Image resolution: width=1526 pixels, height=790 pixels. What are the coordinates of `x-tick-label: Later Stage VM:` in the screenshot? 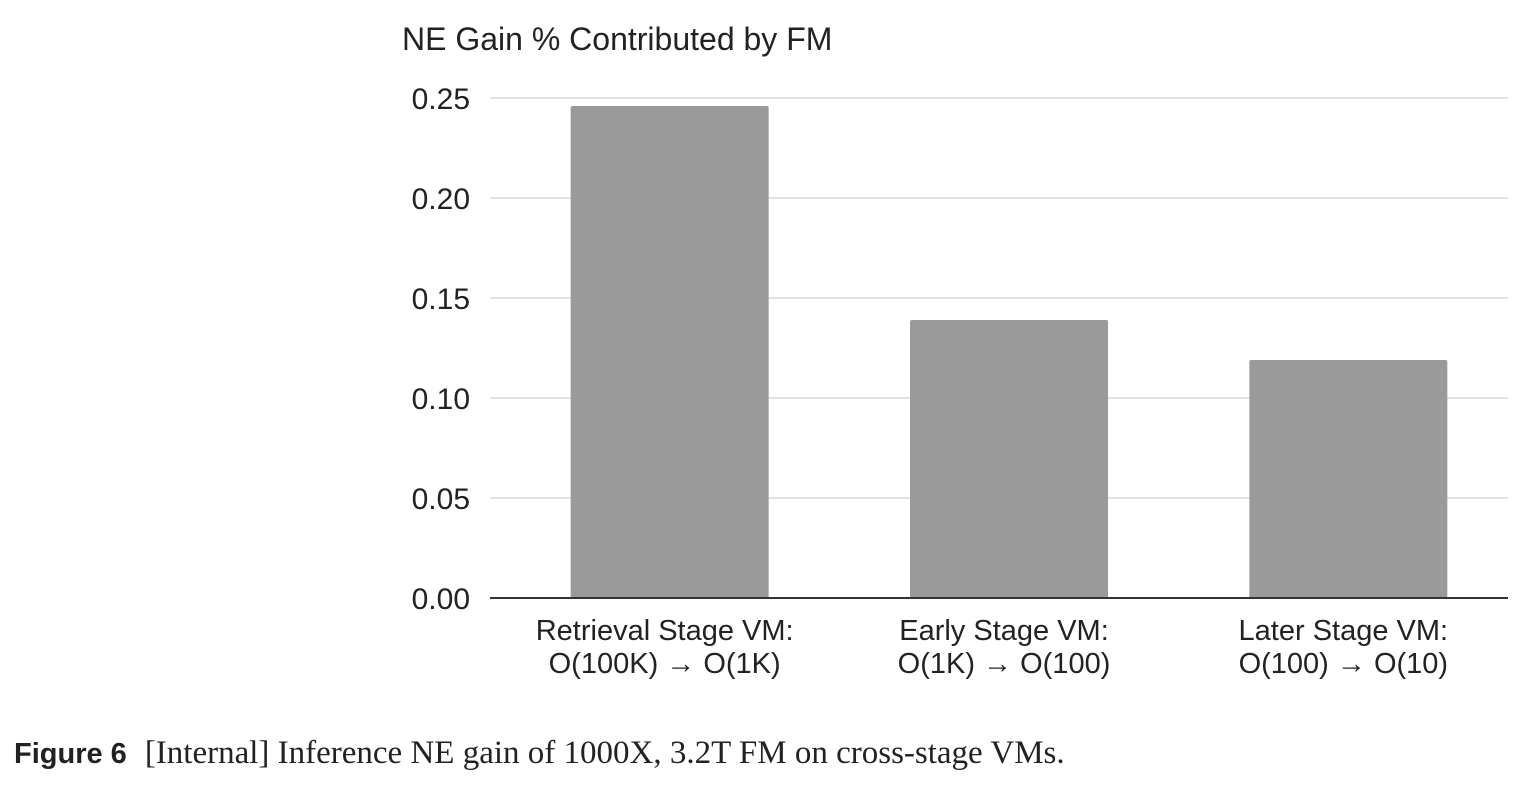 It's located at (1344, 631).